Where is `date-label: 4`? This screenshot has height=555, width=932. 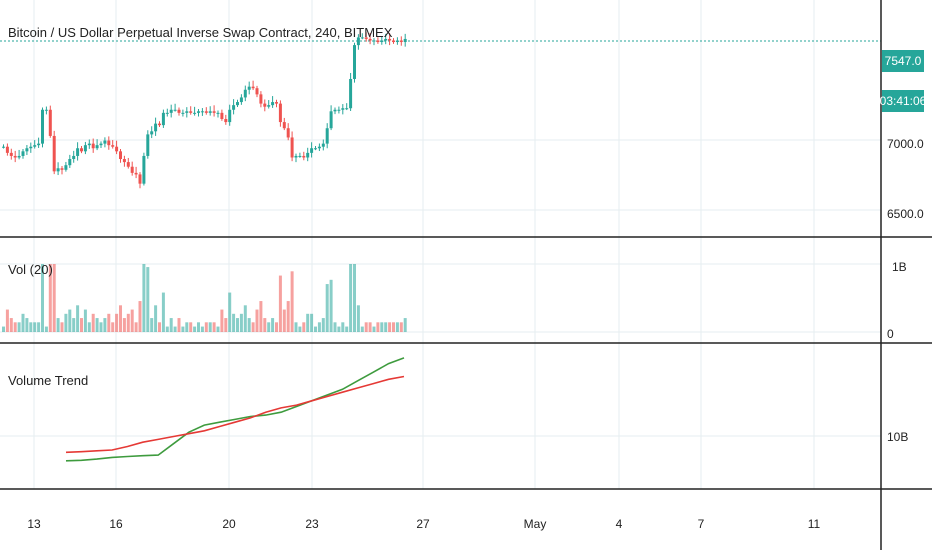
date-label: 4 is located at coordinates (619, 524).